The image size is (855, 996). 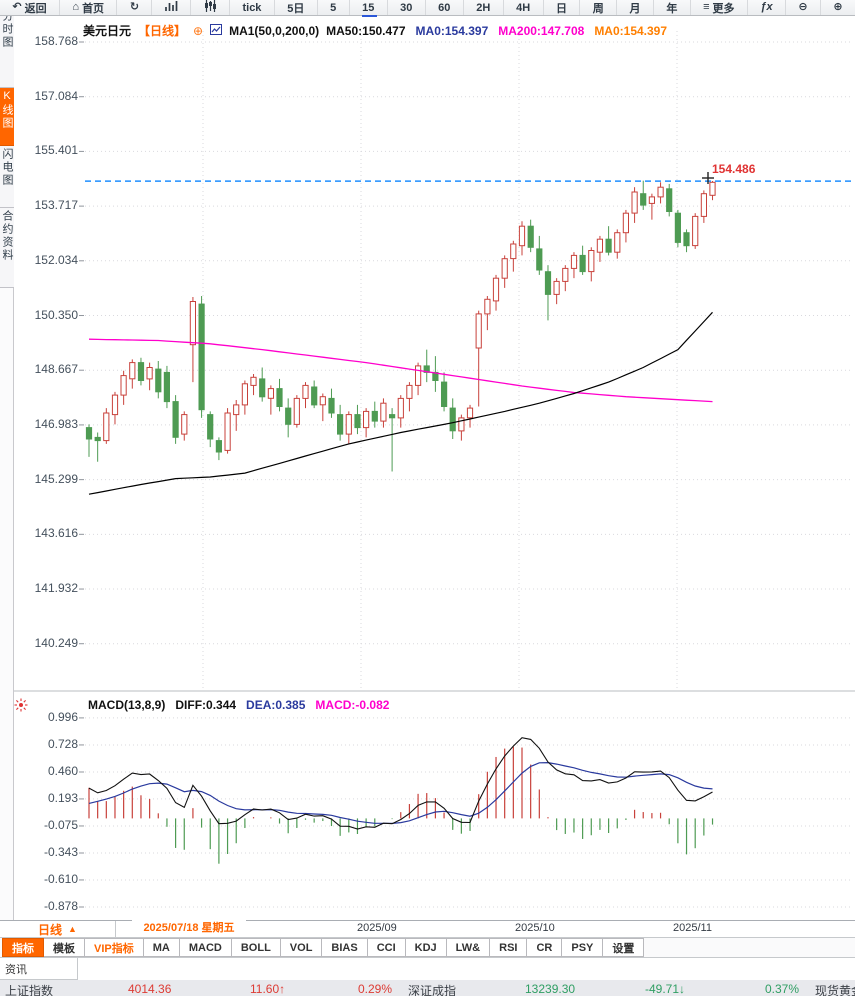 I want to click on toolbar-button-5m: 5, so click(x=334, y=7).